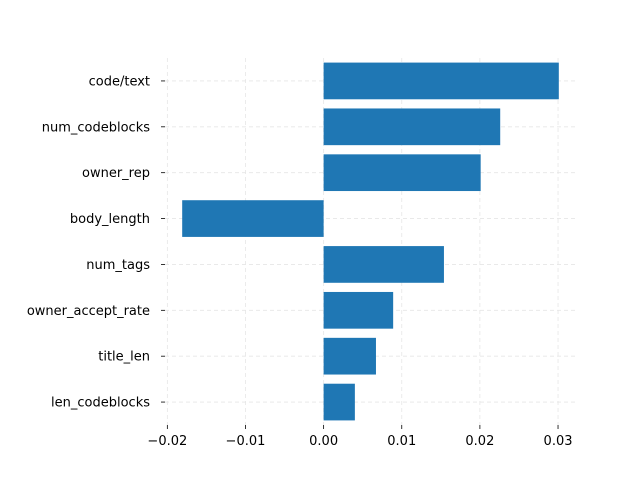 Image resolution: width=640 pixels, height=480 pixels. I want to click on y-tick-label: title_len, so click(124, 357).